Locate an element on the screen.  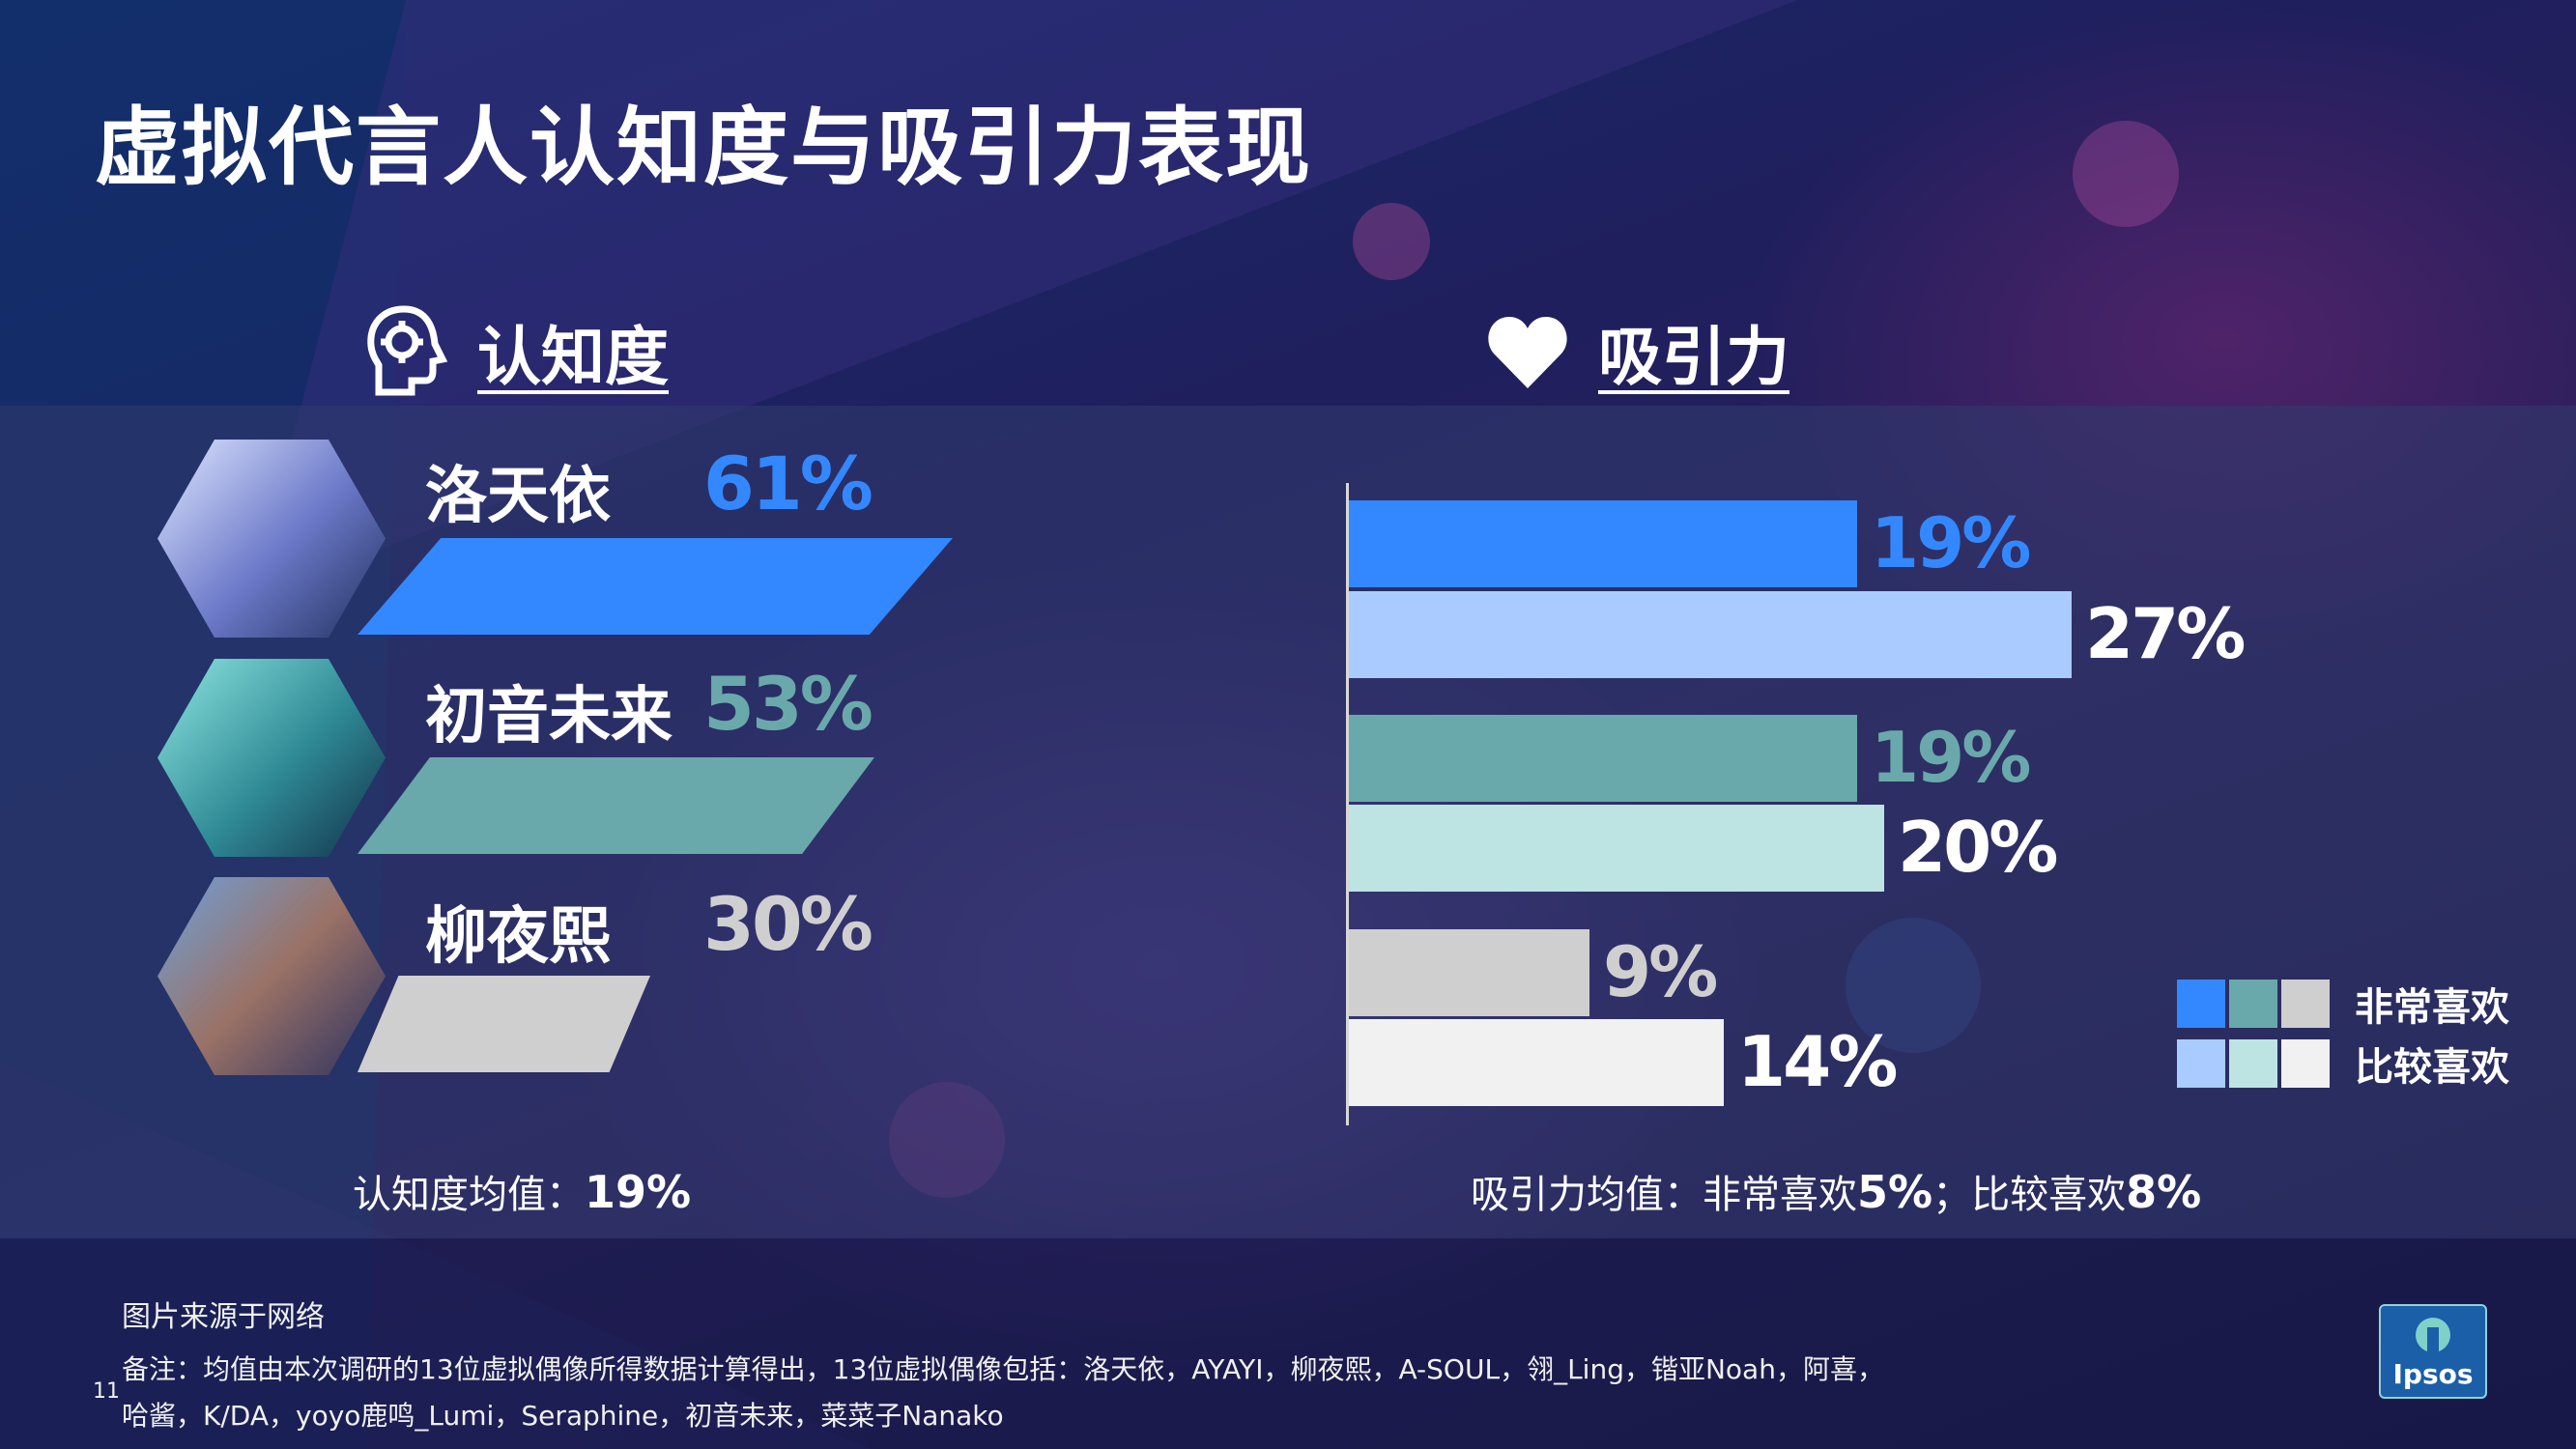
legend-swatch-teal is located at coordinates (2253, 1004).